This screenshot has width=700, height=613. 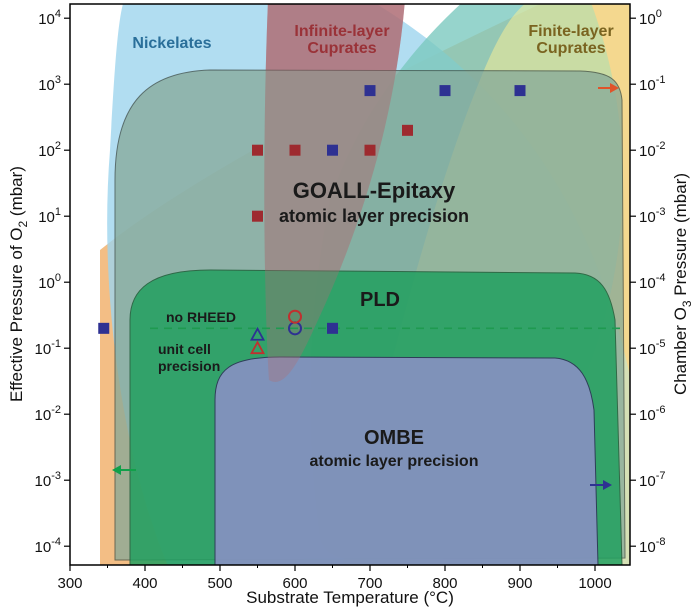 What do you see at coordinates (652, 546) in the screenshot?
I see `y2-tick-label: 10⁻⁸` at bounding box center [652, 546].